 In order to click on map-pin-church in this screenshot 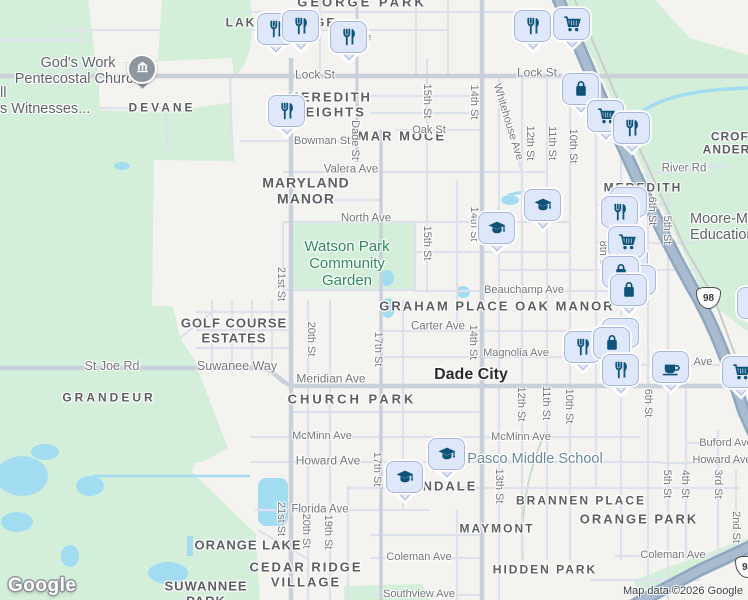, I will do `click(142, 71)`.